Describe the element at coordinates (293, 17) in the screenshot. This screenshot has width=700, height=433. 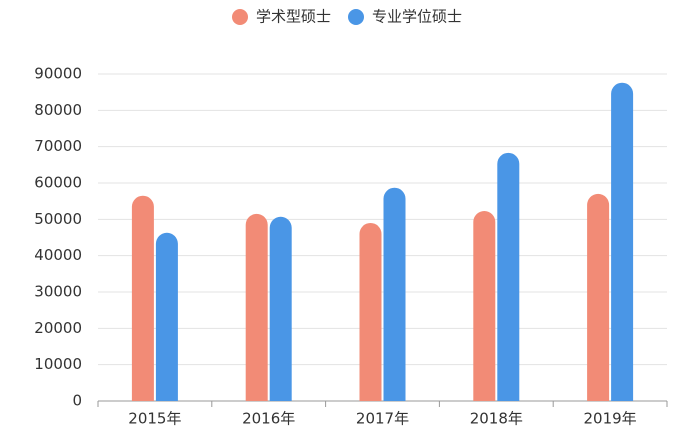
I see `legend-label: 学术型硕士` at that location.